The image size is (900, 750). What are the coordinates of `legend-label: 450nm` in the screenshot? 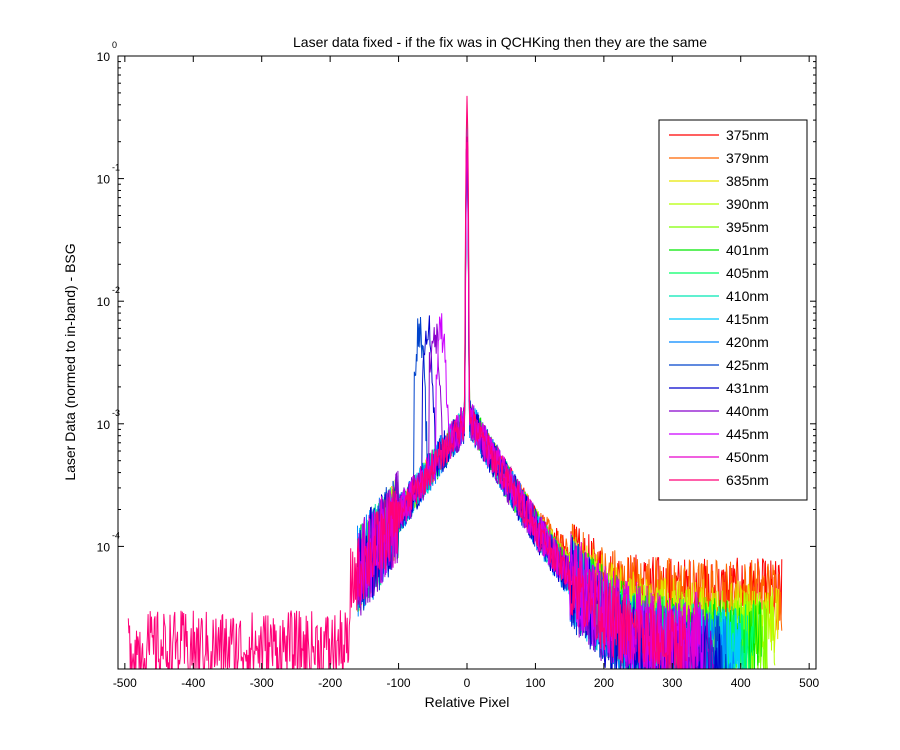 It's located at (747, 457).